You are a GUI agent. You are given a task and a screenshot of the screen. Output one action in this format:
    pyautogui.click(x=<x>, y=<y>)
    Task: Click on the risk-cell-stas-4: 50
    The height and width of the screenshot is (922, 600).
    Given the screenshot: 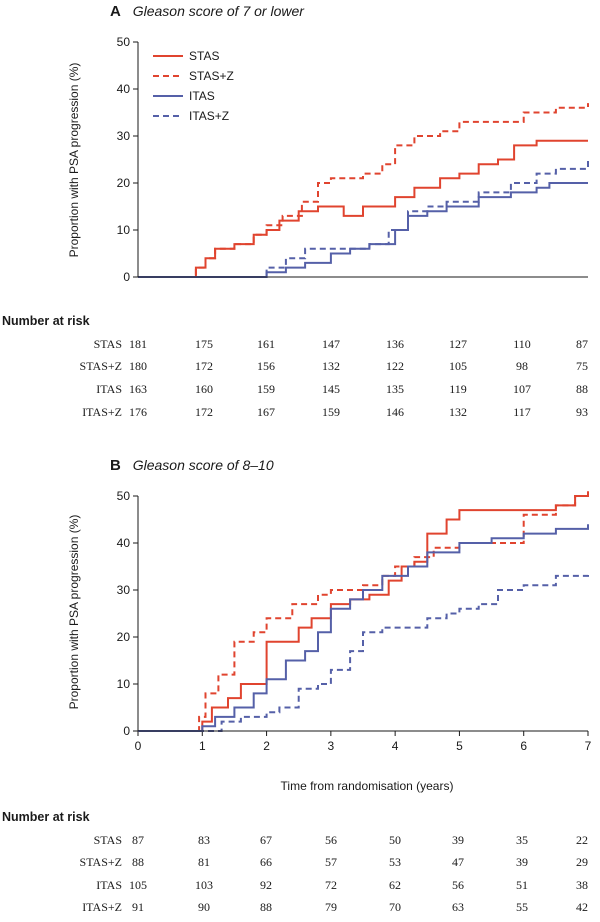 What is the action you would take?
    pyautogui.click(x=395, y=840)
    